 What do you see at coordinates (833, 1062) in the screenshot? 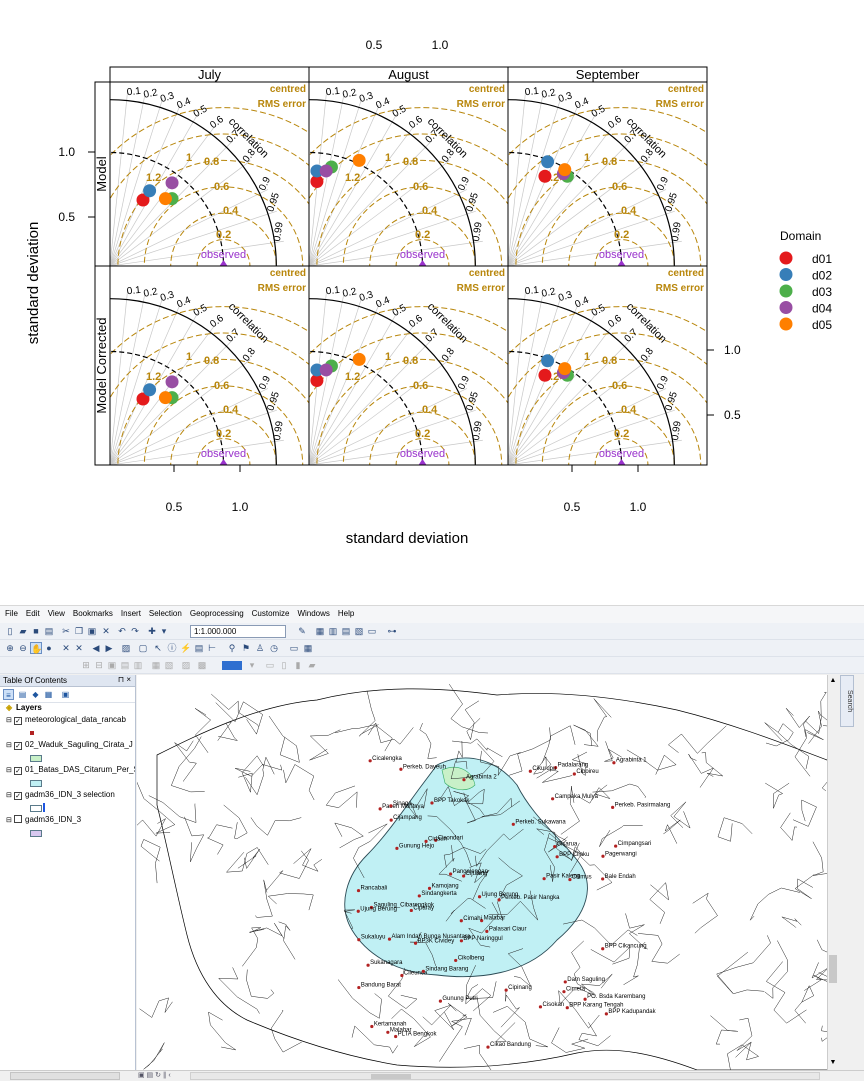
I see `scroll-down-icon: ▼` at bounding box center [833, 1062].